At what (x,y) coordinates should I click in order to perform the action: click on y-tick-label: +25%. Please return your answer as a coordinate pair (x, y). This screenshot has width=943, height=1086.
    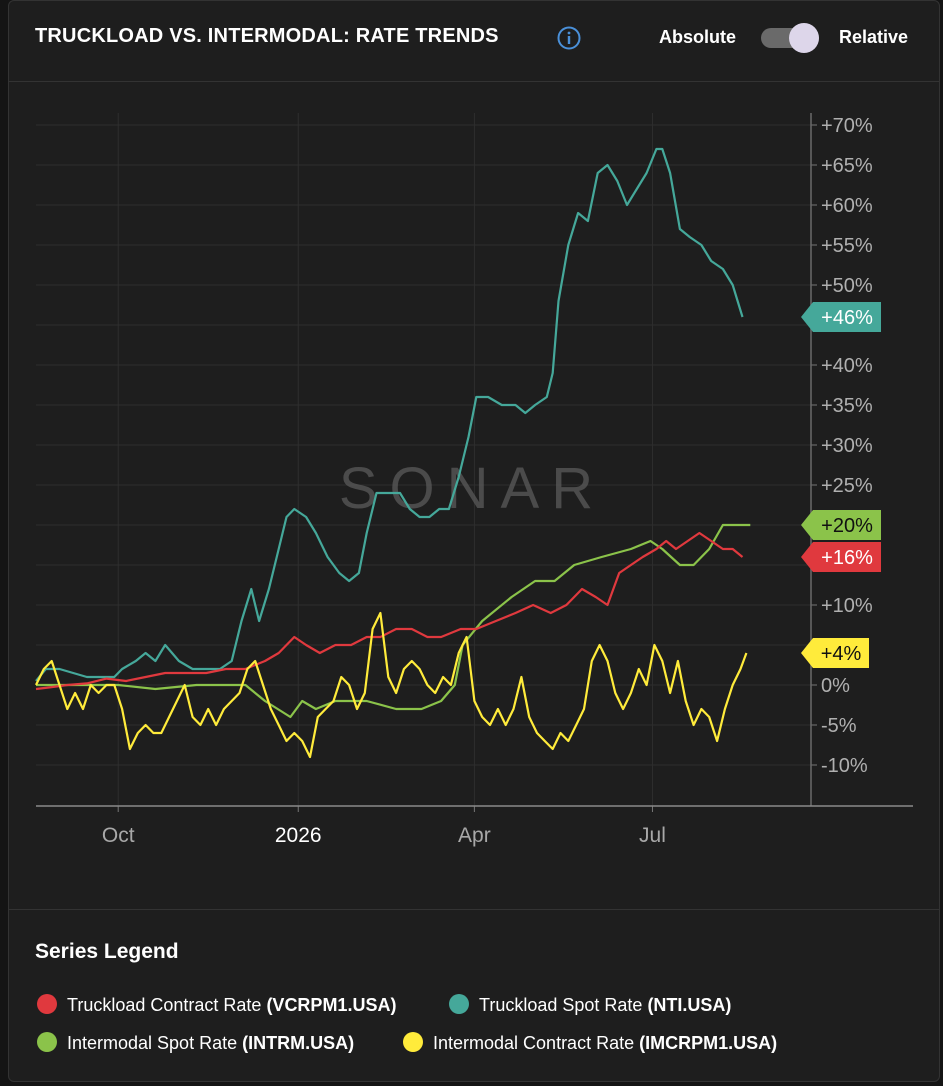
    Looking at the image, I should click on (847, 486).